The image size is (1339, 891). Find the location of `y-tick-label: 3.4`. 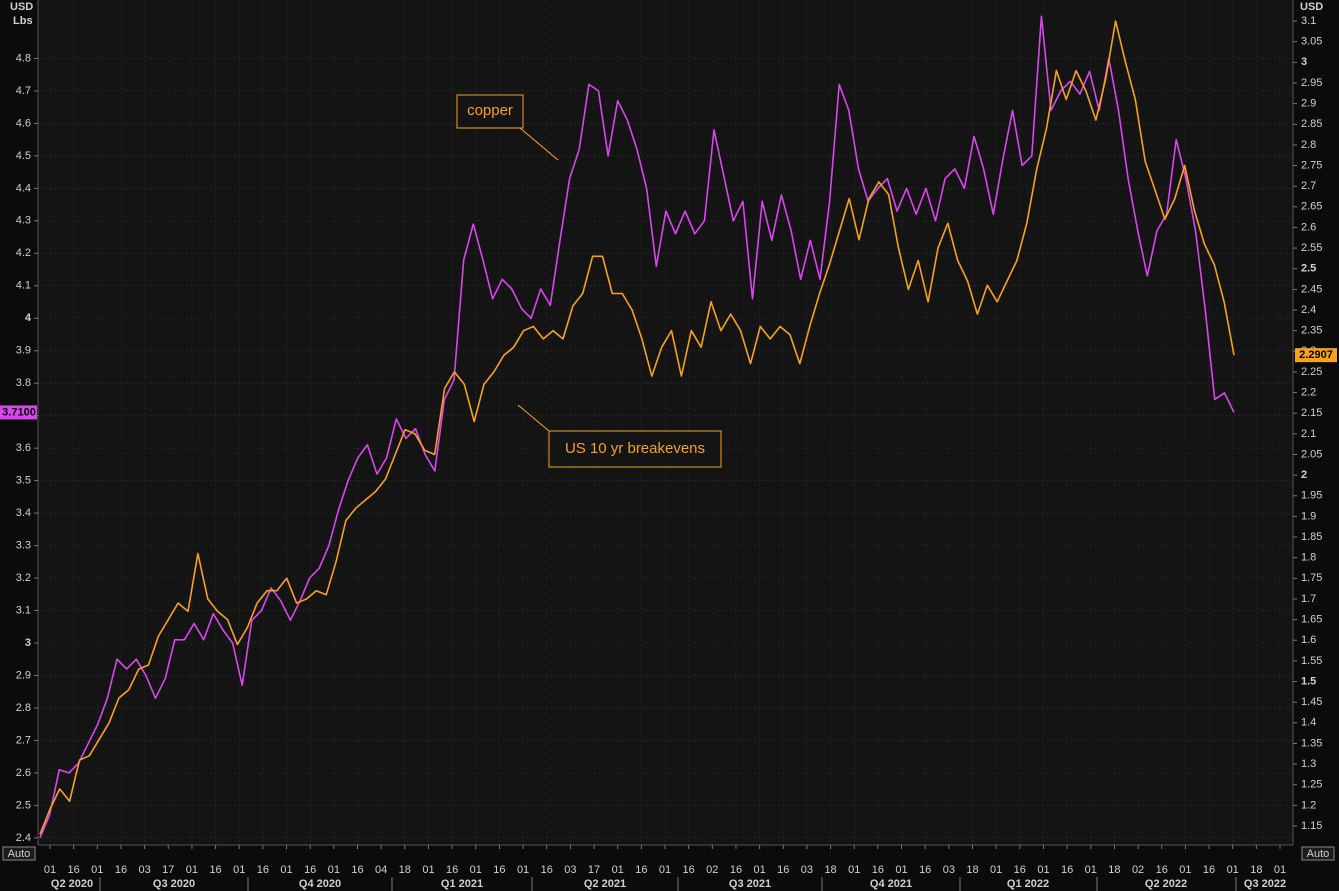

y-tick-label: 3.4 is located at coordinates (23, 513).